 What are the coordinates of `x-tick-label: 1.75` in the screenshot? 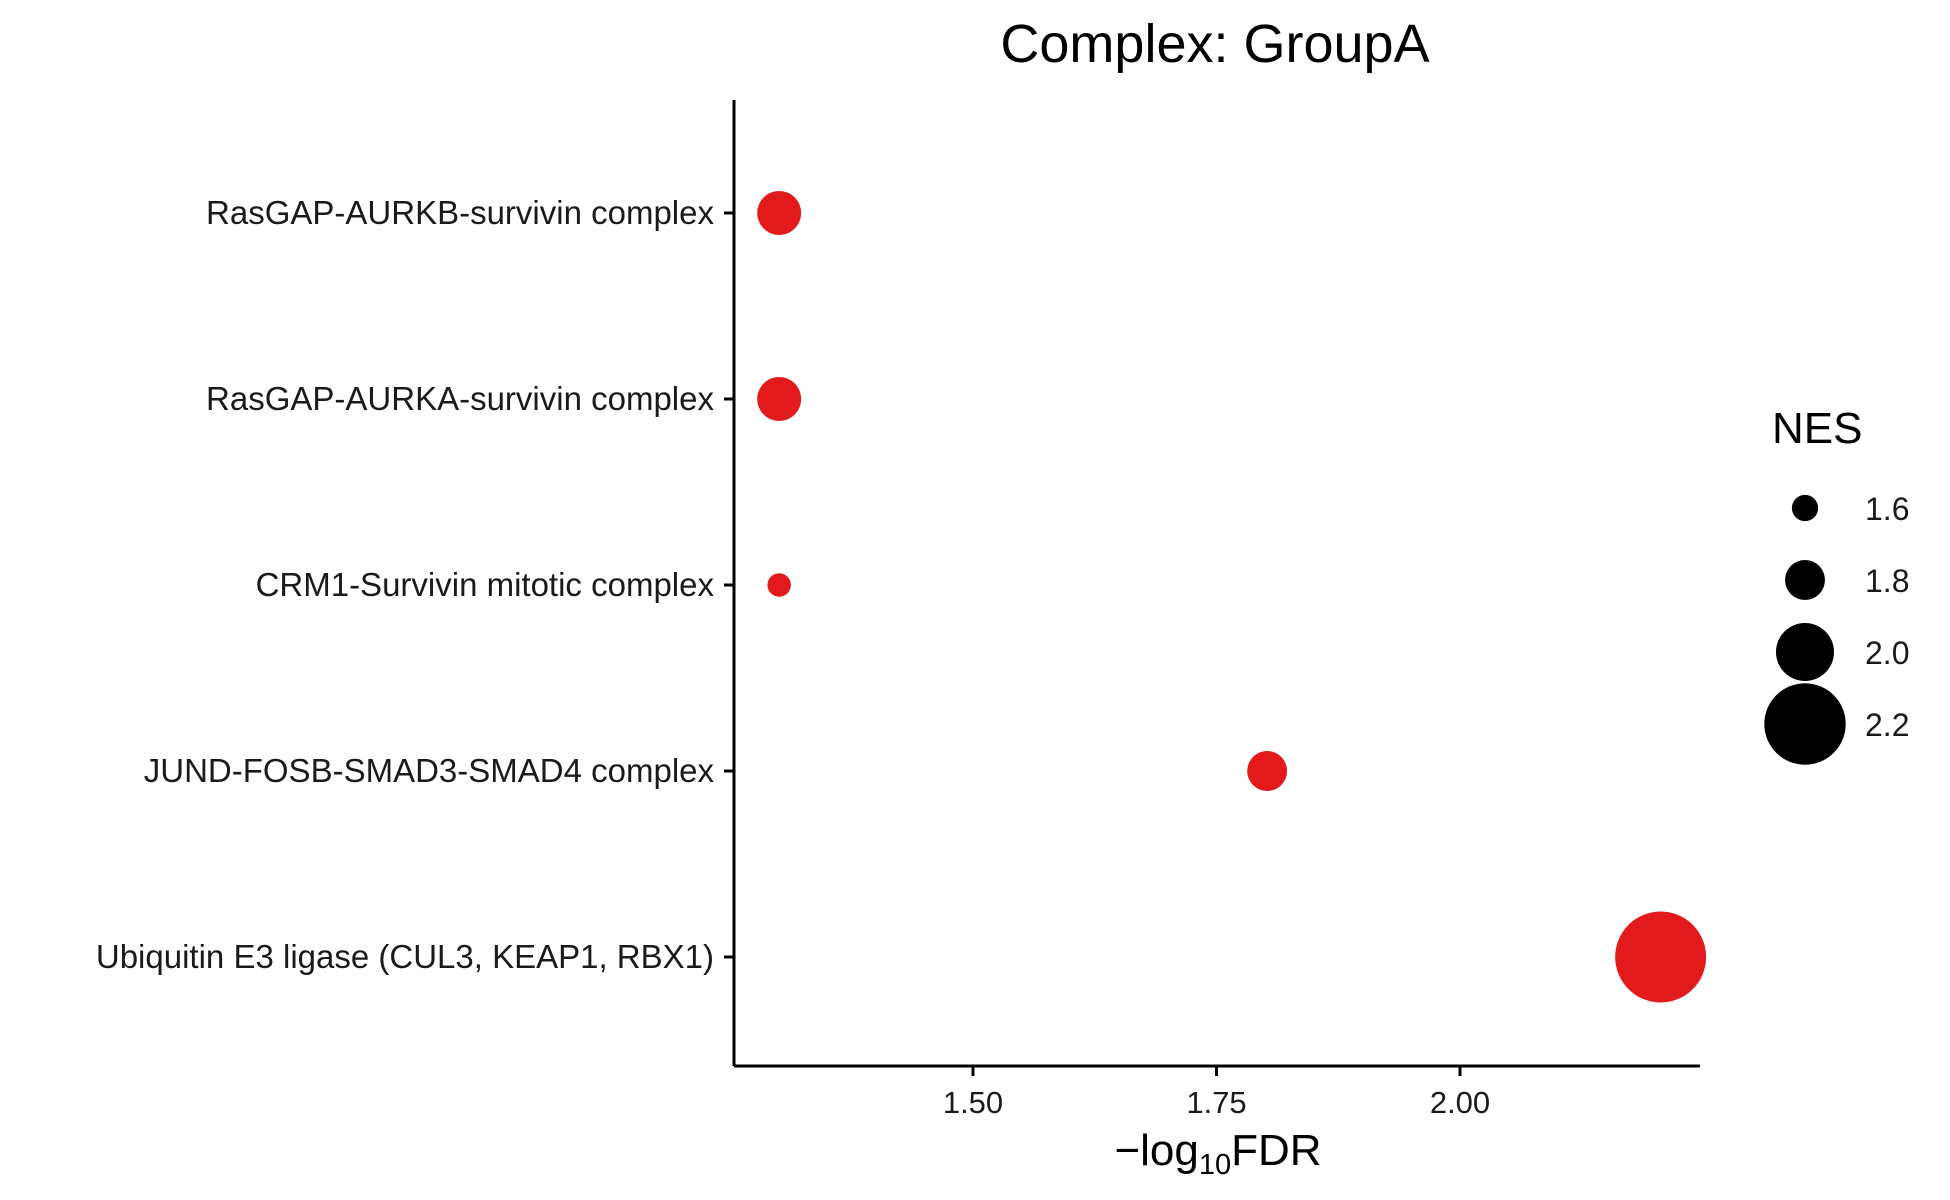 It's located at (1216, 1102).